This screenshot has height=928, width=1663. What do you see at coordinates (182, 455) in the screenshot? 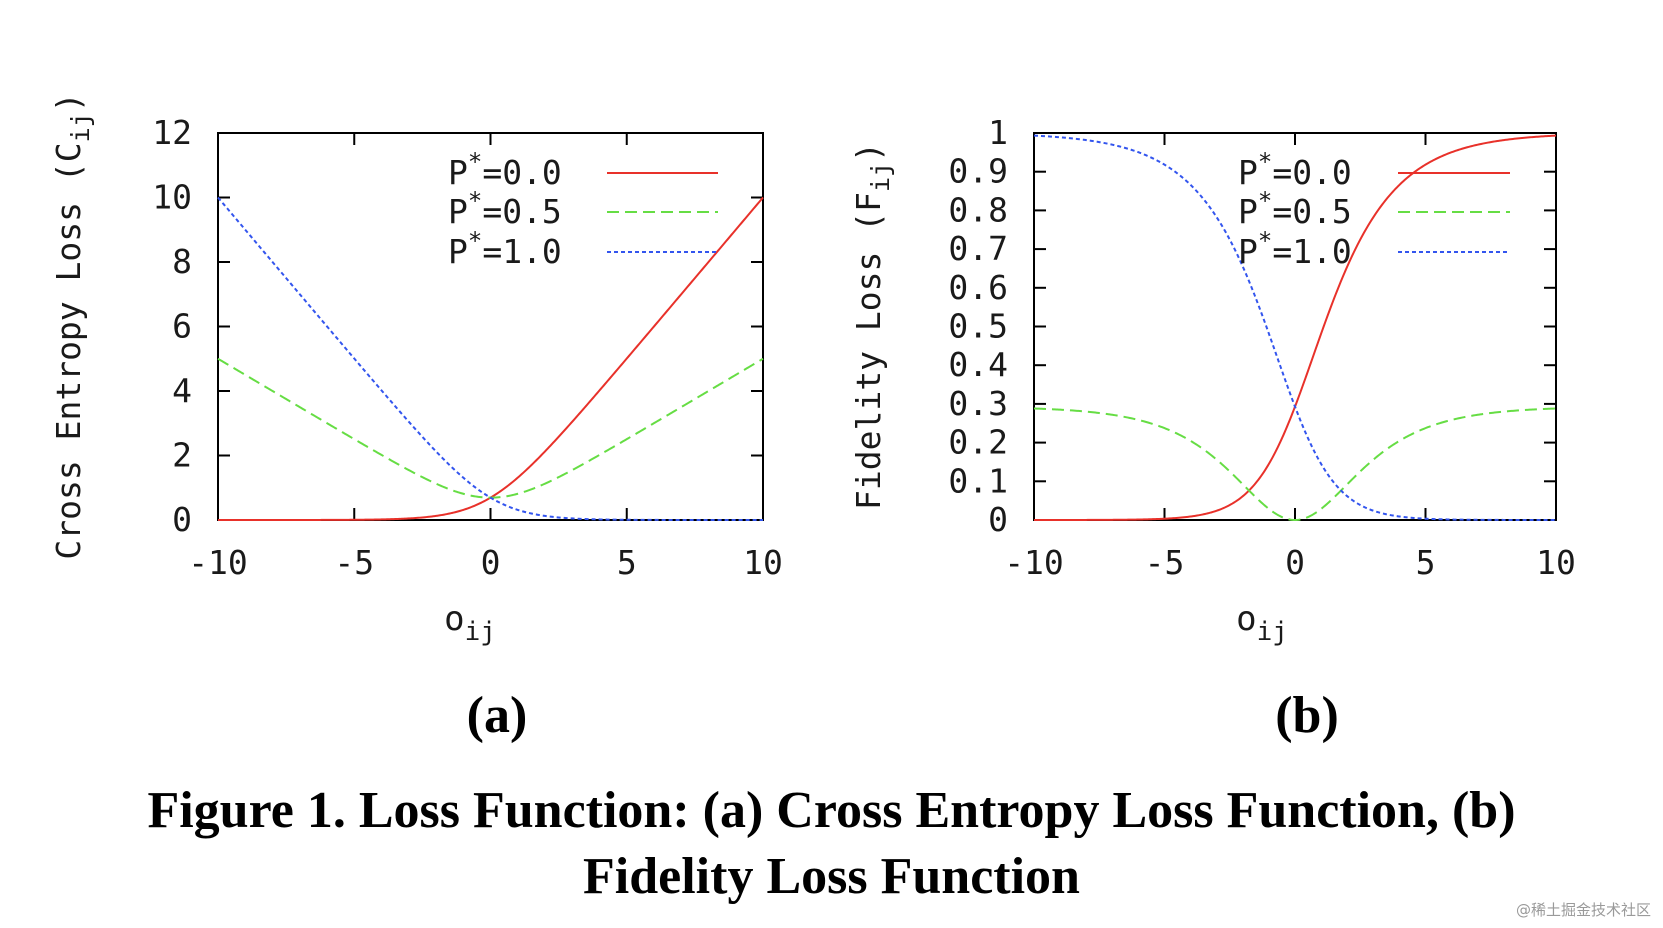
I see `y-tick-label: 2` at bounding box center [182, 455].